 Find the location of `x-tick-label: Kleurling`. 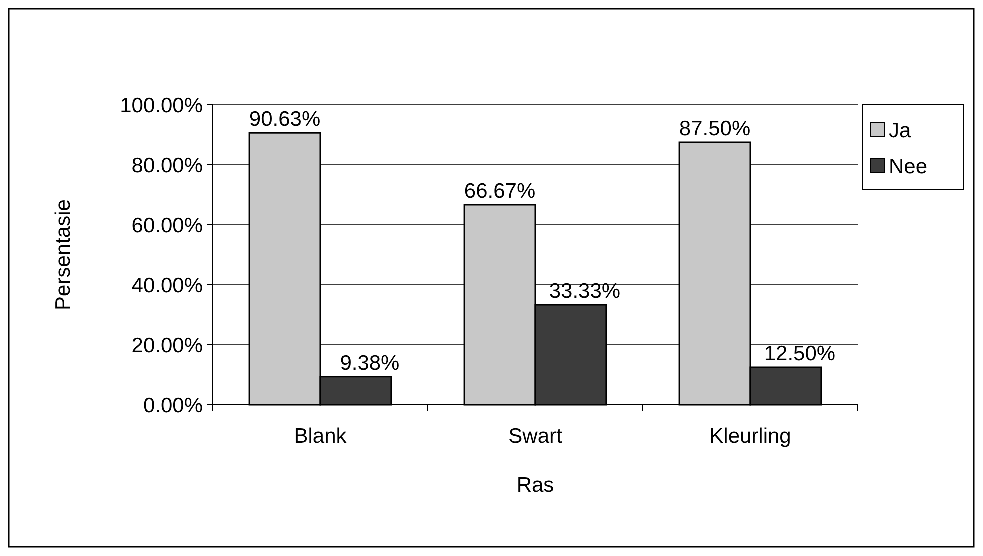

x-tick-label: Kleurling is located at coordinates (751, 436).